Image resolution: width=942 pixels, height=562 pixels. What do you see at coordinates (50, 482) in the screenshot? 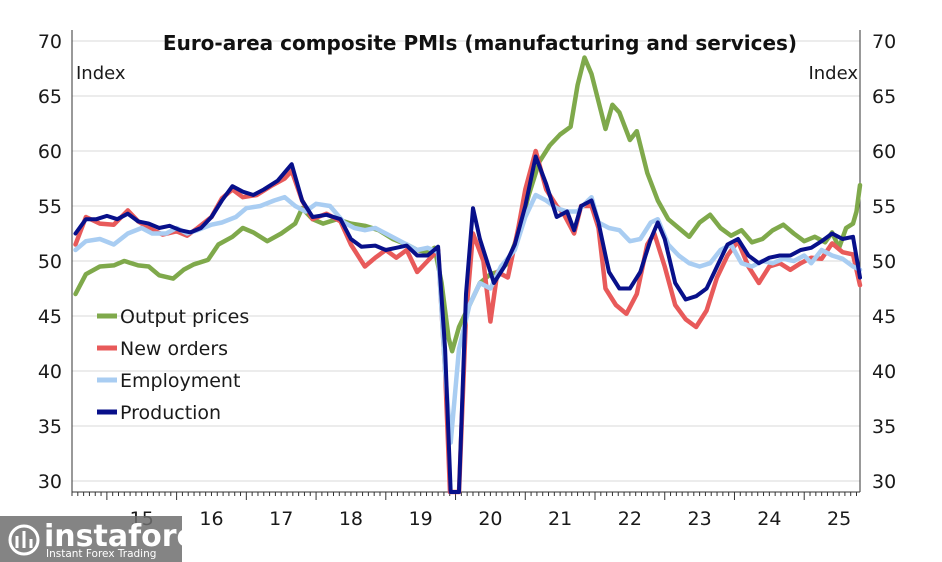
I see `y-tick-left-30: 30` at bounding box center [50, 482].